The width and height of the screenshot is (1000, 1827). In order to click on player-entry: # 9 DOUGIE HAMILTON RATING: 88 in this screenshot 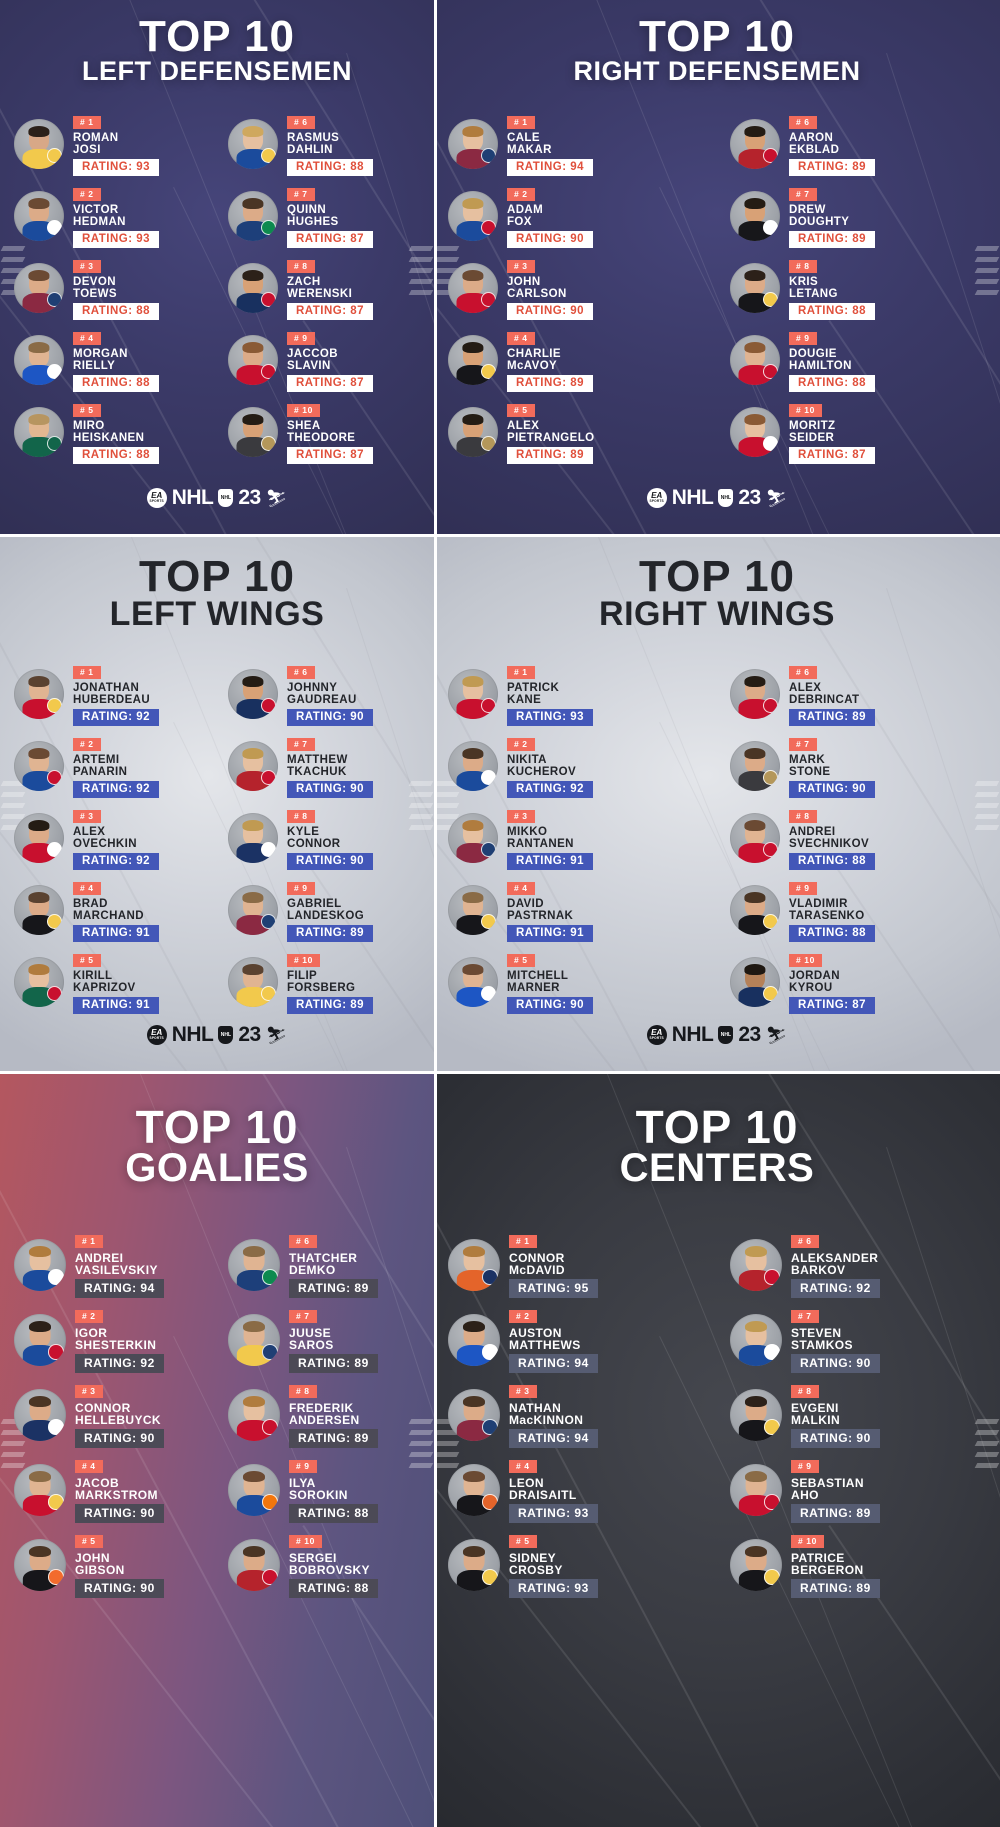, I will do `click(862, 360)`.